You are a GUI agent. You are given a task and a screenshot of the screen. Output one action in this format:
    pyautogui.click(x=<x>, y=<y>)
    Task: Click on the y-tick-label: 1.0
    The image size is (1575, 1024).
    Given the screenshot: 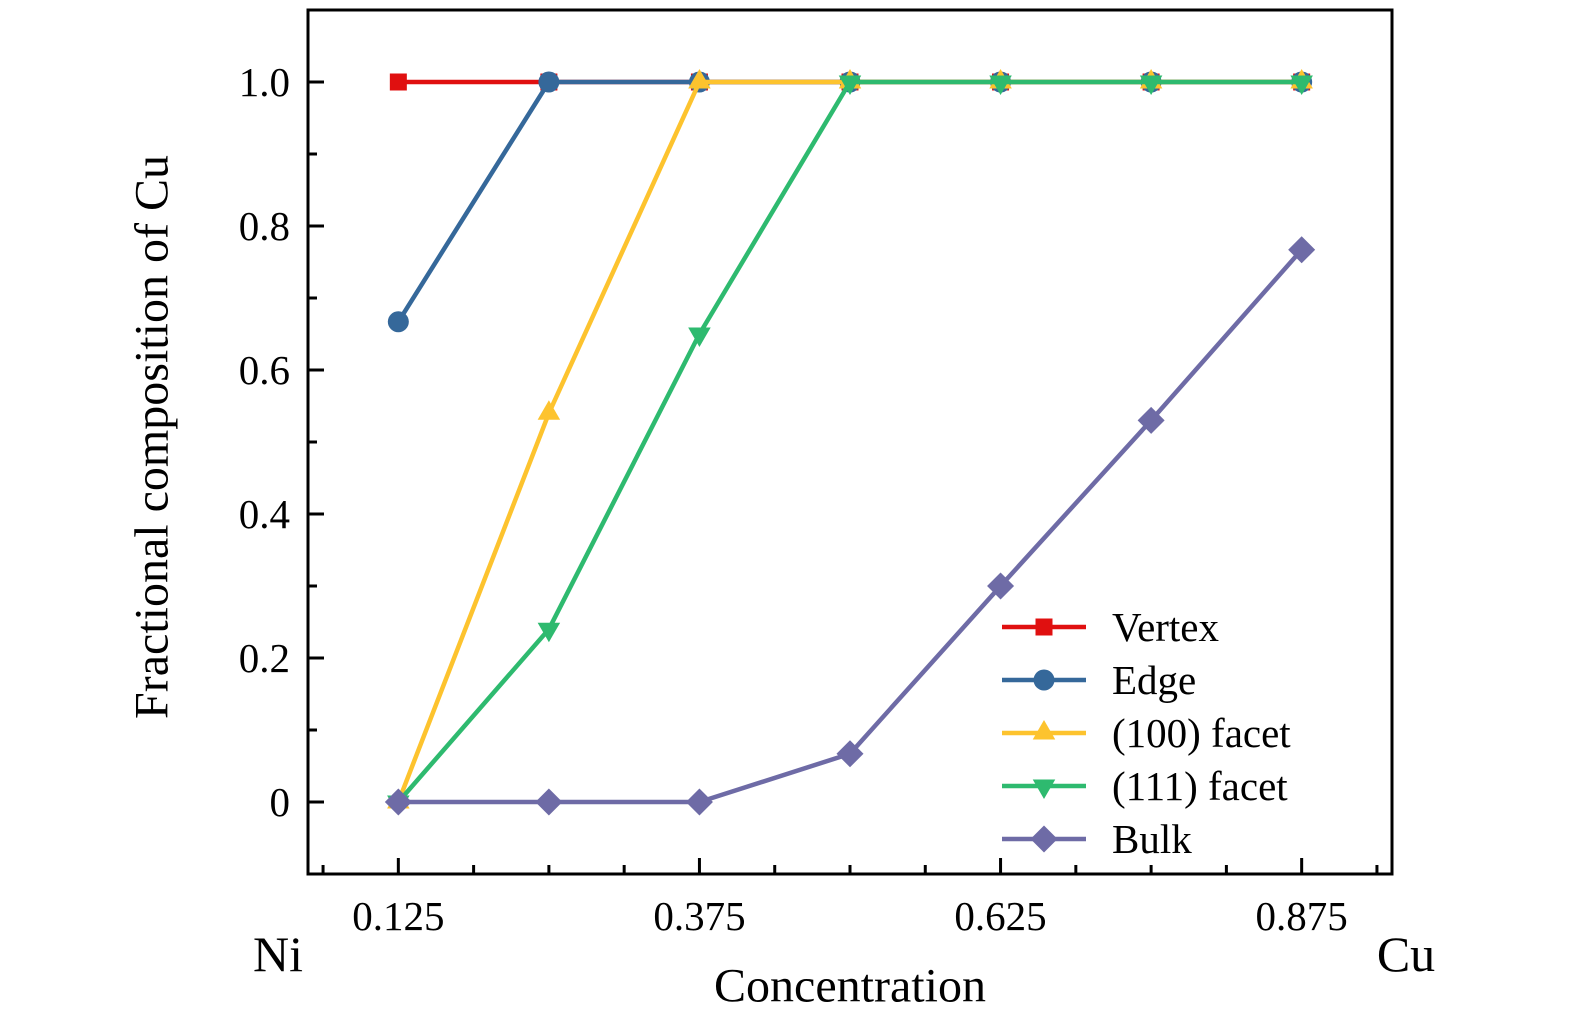 What is the action you would take?
    pyautogui.click(x=264, y=82)
    